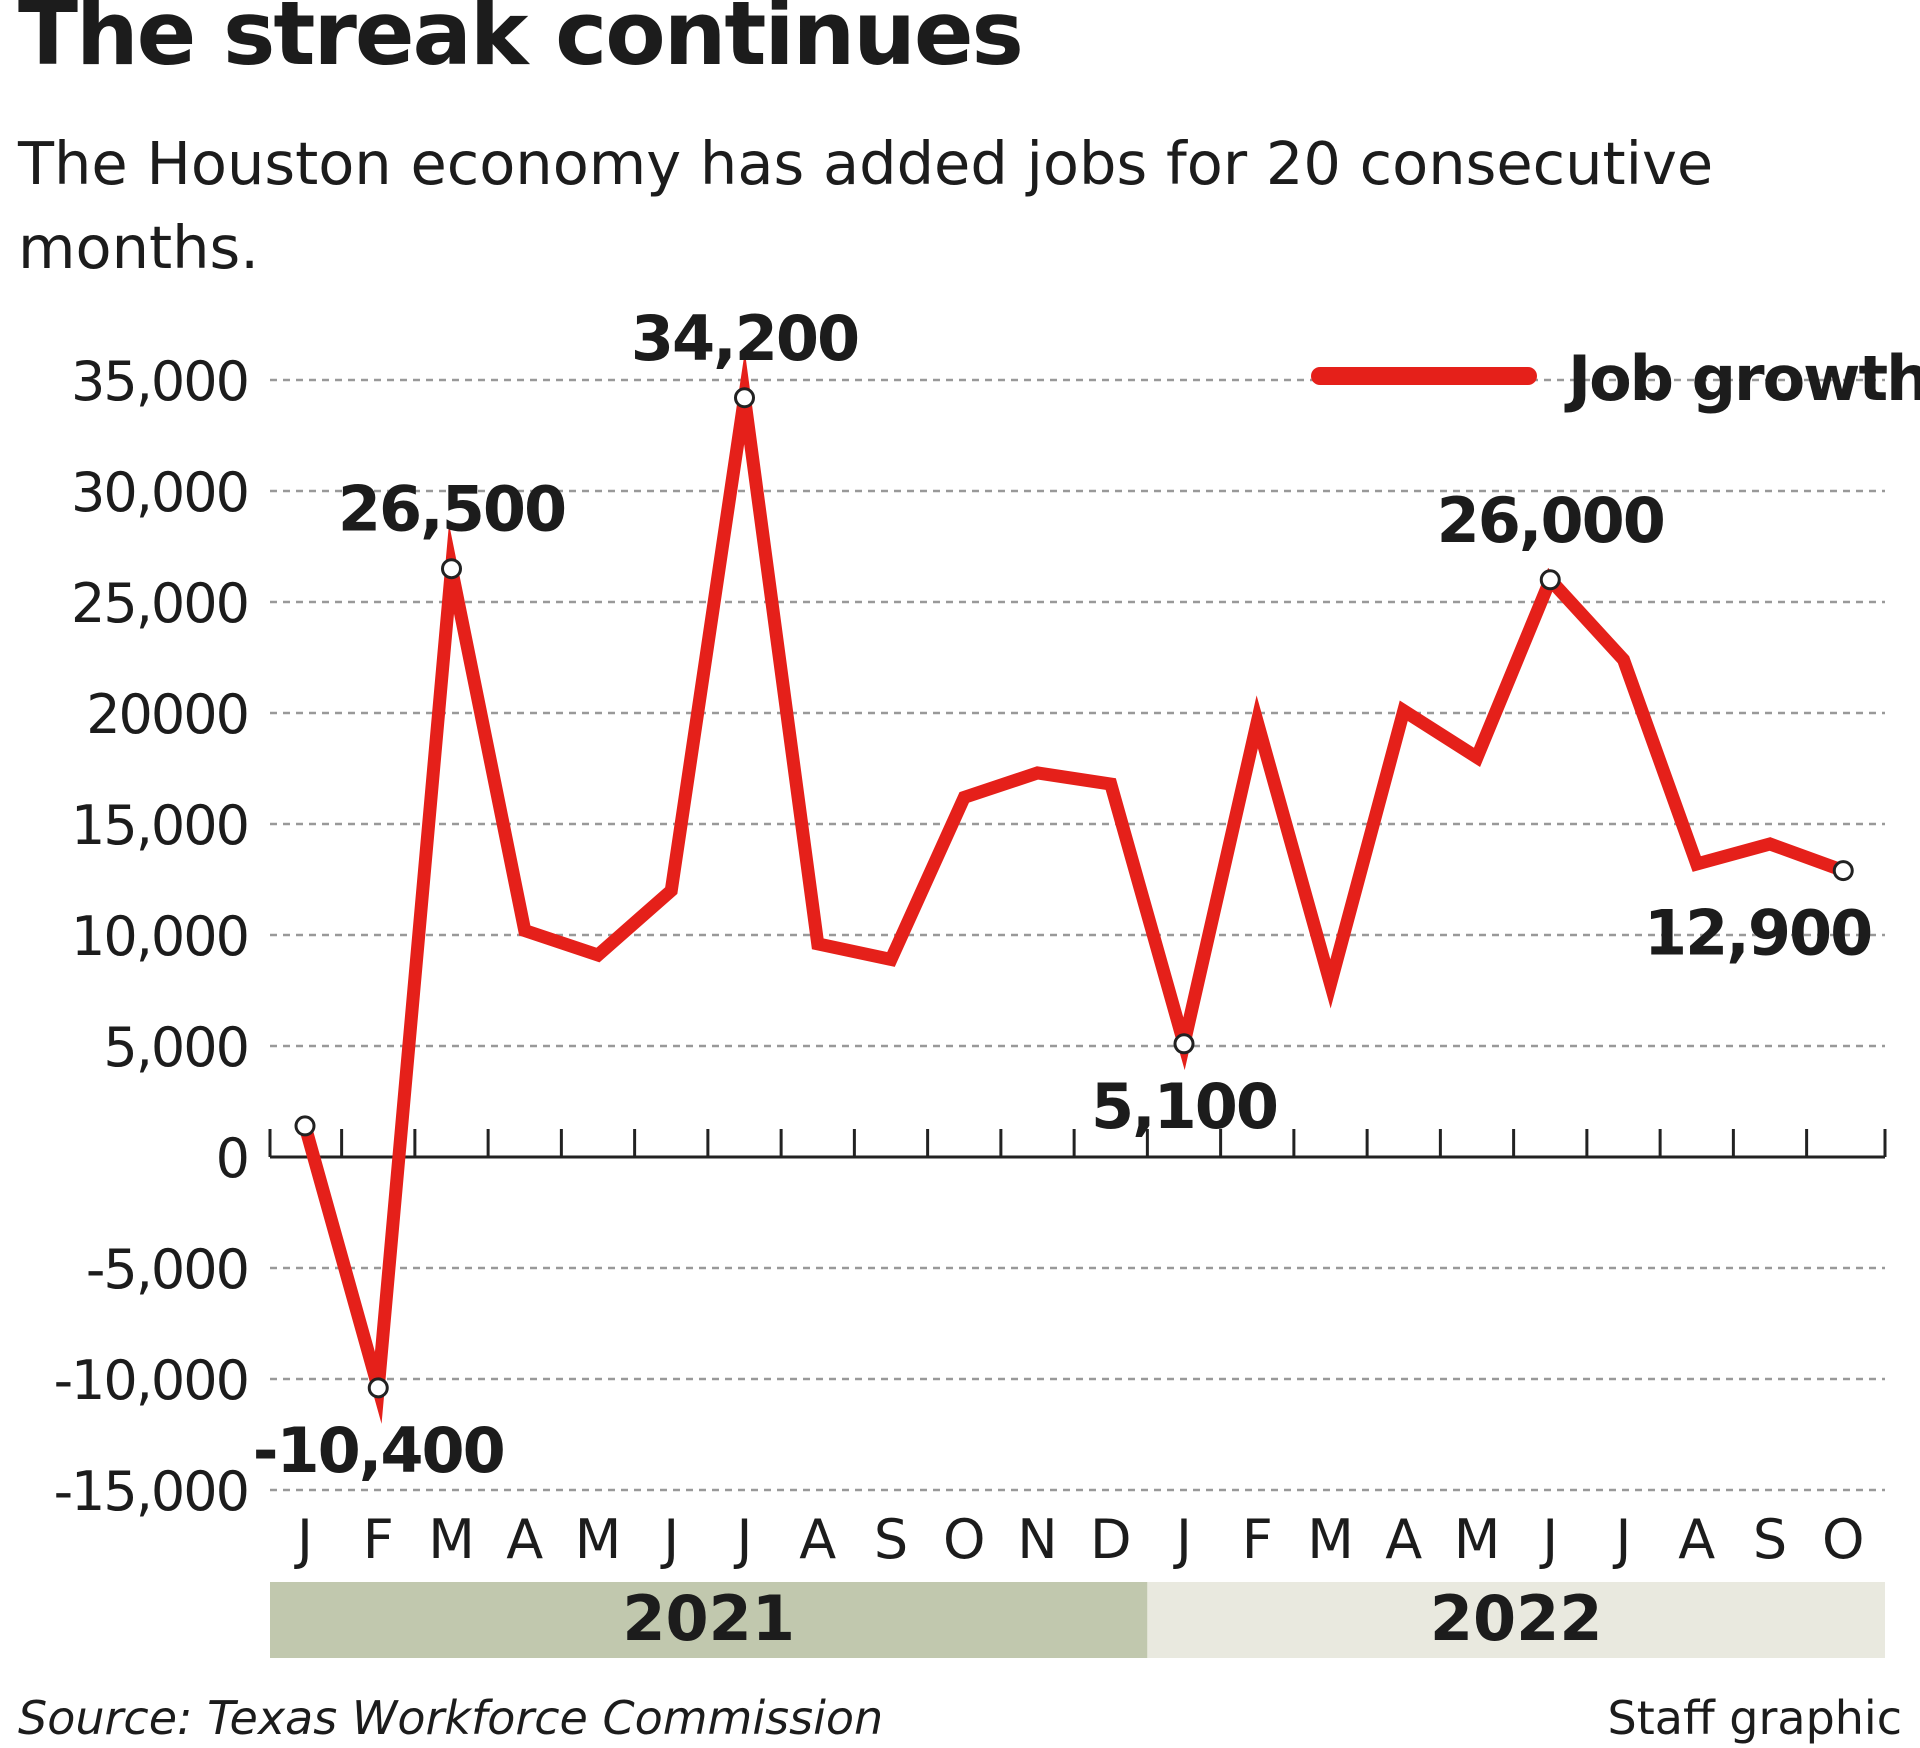 Image resolution: width=1920 pixels, height=1748 pixels. I want to click on y-tick-label: 20000, so click(167, 714).